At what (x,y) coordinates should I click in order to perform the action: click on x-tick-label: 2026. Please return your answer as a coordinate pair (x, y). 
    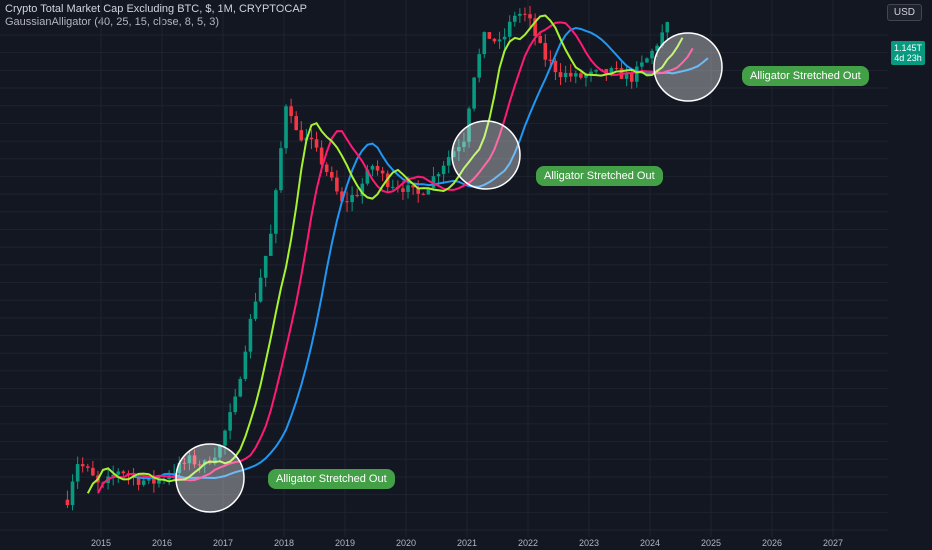
    Looking at the image, I should click on (772, 543).